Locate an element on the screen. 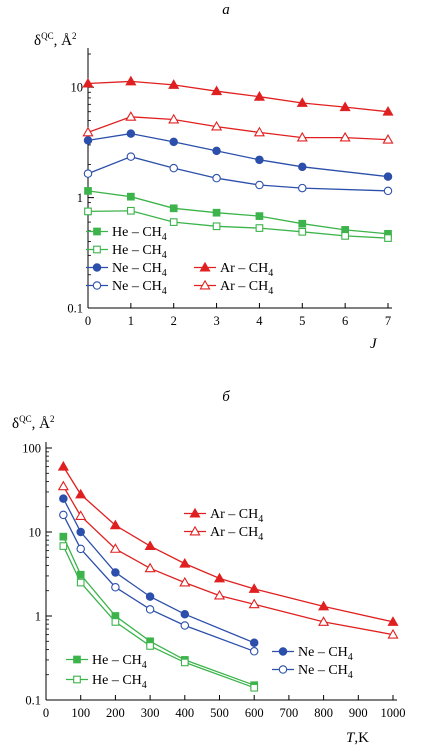  legend-label: Ar – CH4 is located at coordinates (236, 516).